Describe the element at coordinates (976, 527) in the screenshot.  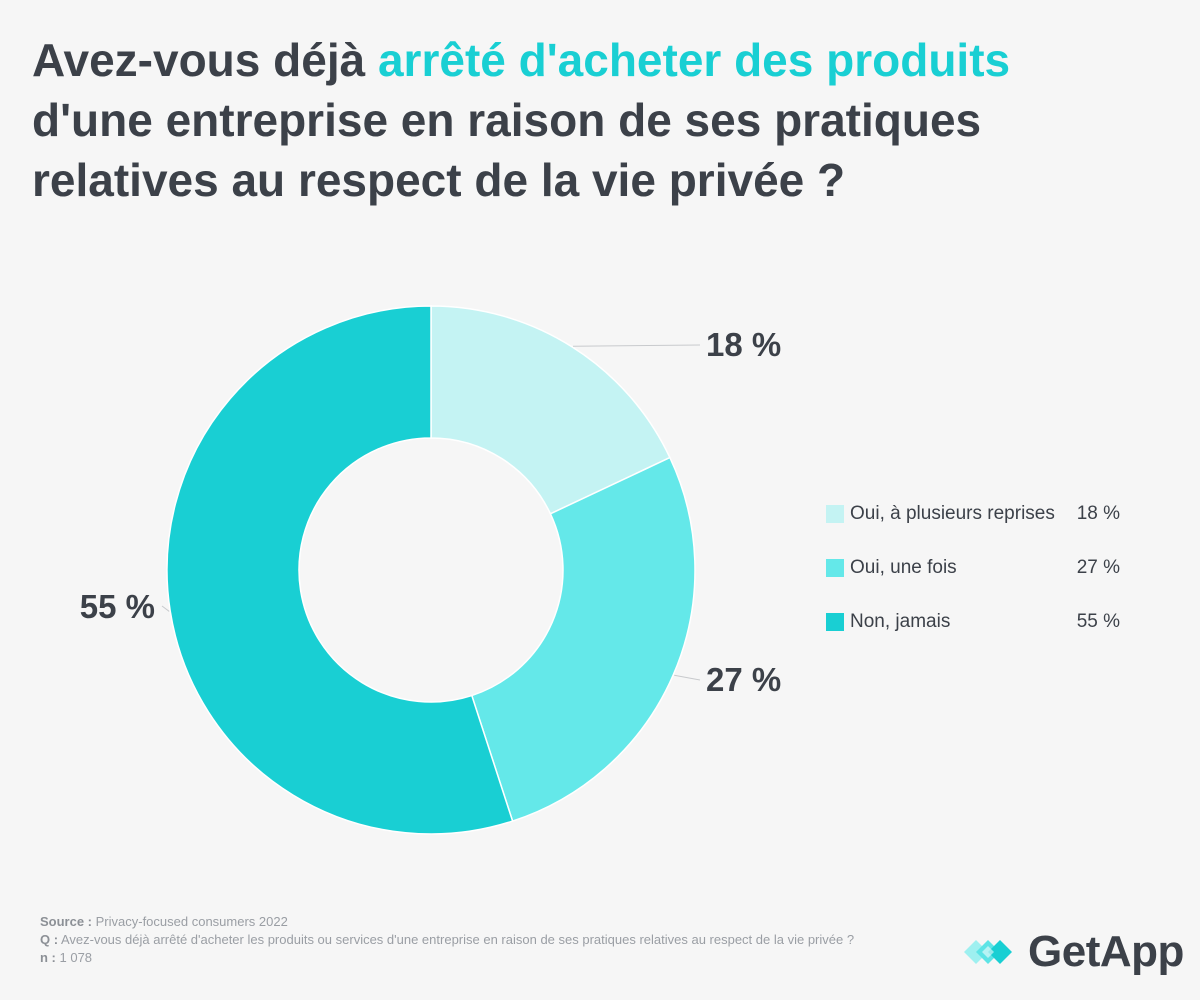
I see `legend-item: Oui, à plusieurs reprises 18 %` at that location.